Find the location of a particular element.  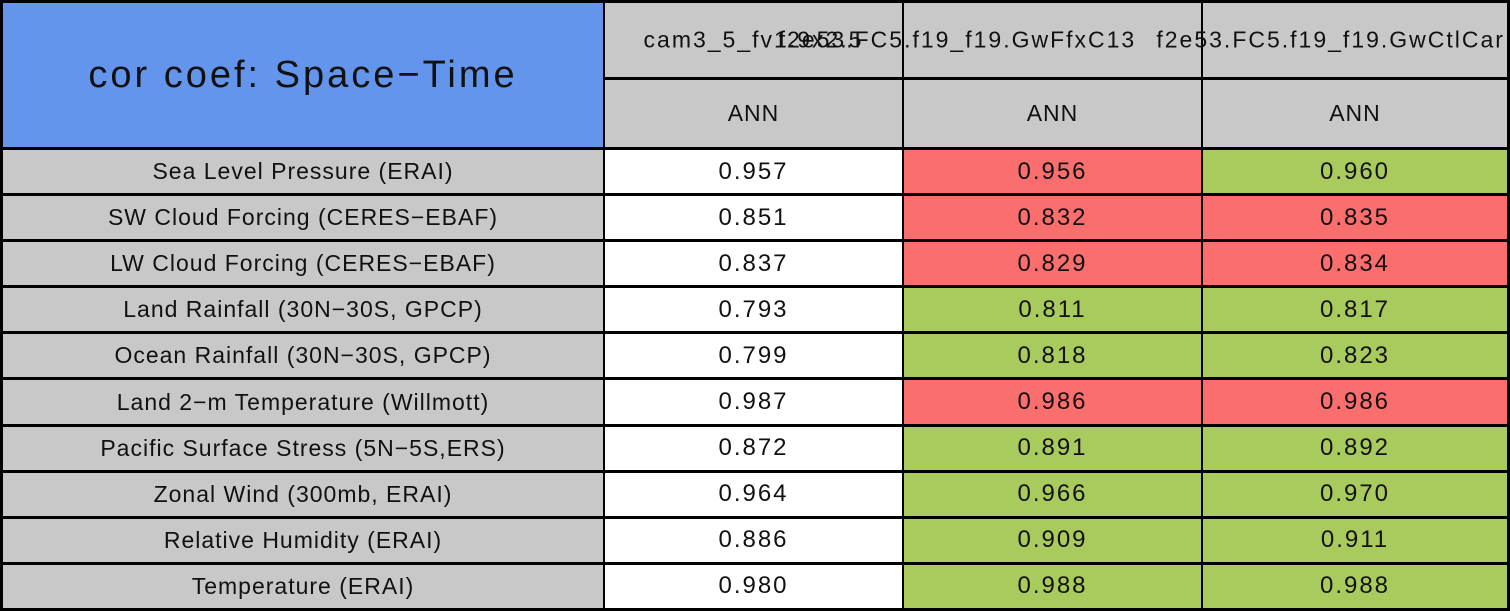

value-cell: 0.837 is located at coordinates (753, 264).